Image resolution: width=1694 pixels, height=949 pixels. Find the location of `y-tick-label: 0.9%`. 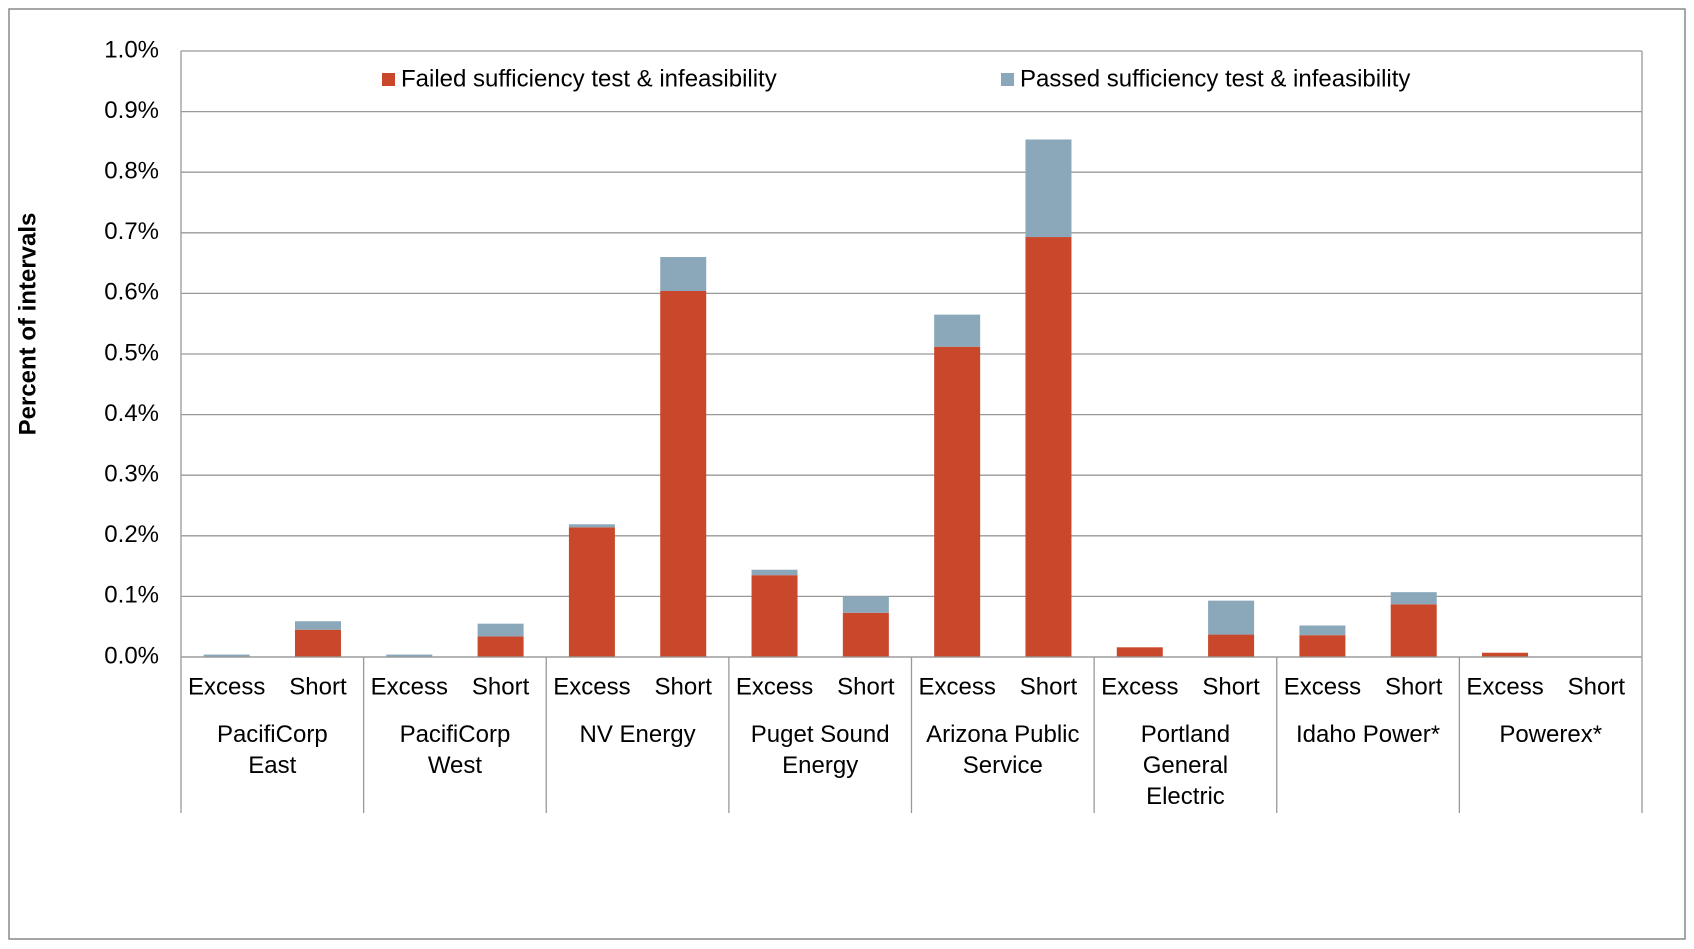

y-tick-label: 0.9% is located at coordinates (131, 110).